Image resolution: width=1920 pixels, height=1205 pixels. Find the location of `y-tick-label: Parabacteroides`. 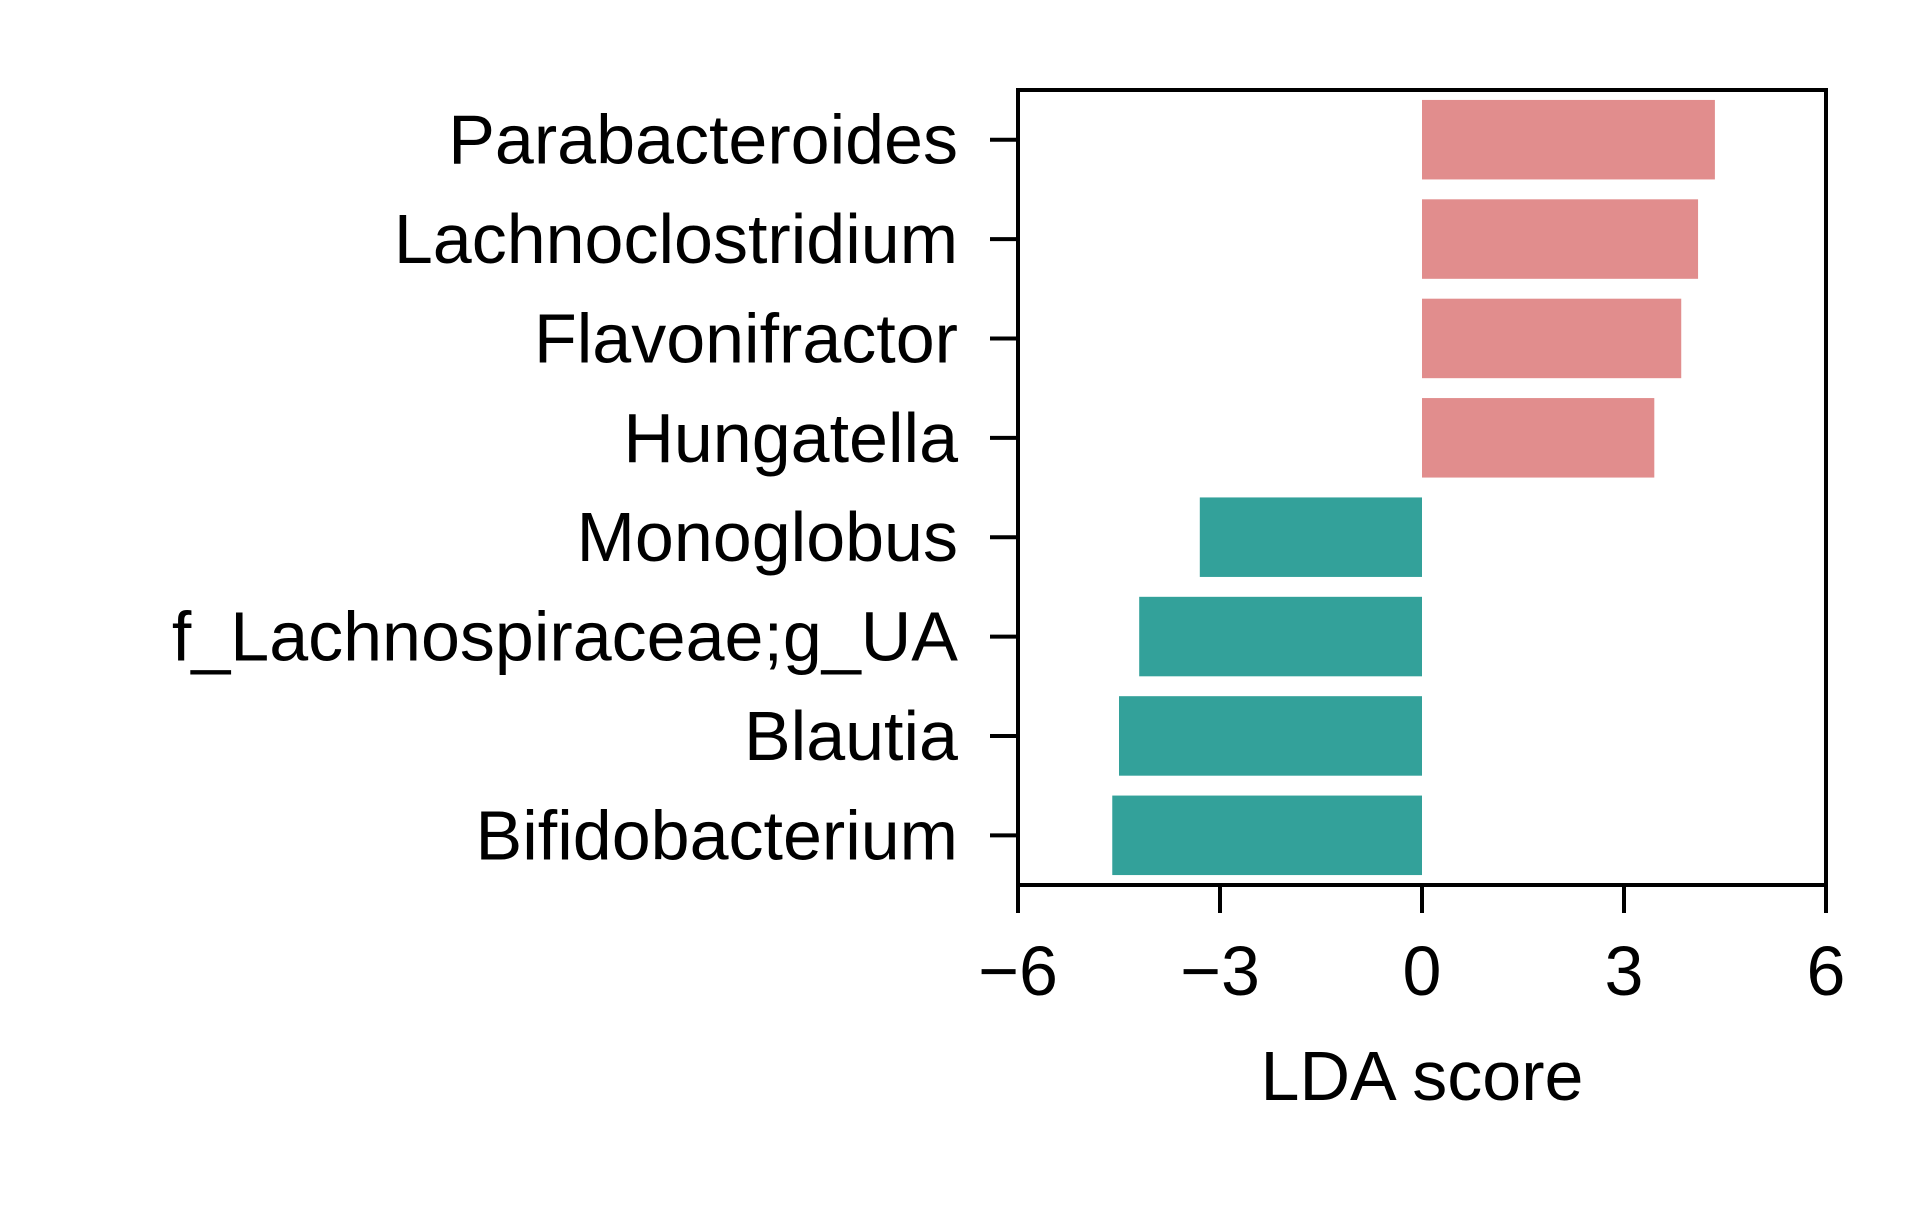

y-tick-label: Parabacteroides is located at coordinates (703, 140).